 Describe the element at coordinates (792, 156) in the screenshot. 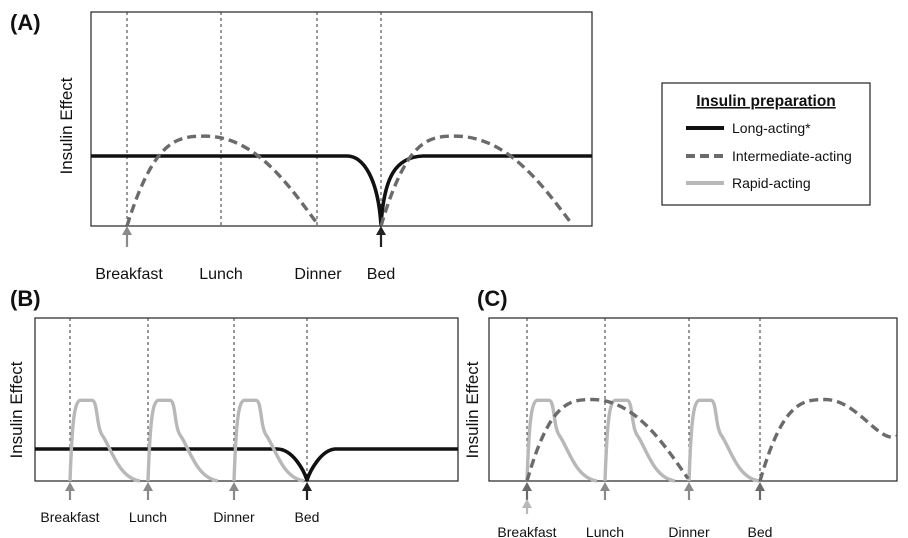

I see `legend-entry-intermediate: Intermediate-acting` at that location.